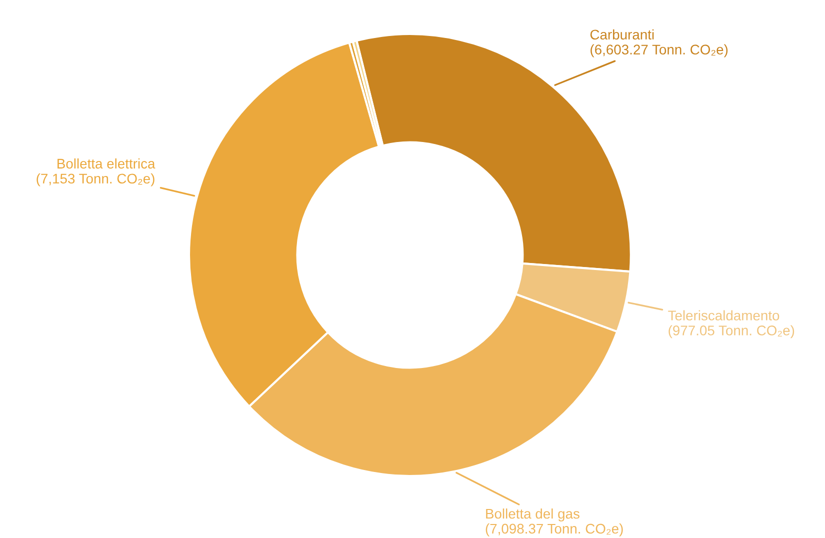  I want to click on data-label: (7,098.37 Tonn. CO₂e), so click(554, 529).